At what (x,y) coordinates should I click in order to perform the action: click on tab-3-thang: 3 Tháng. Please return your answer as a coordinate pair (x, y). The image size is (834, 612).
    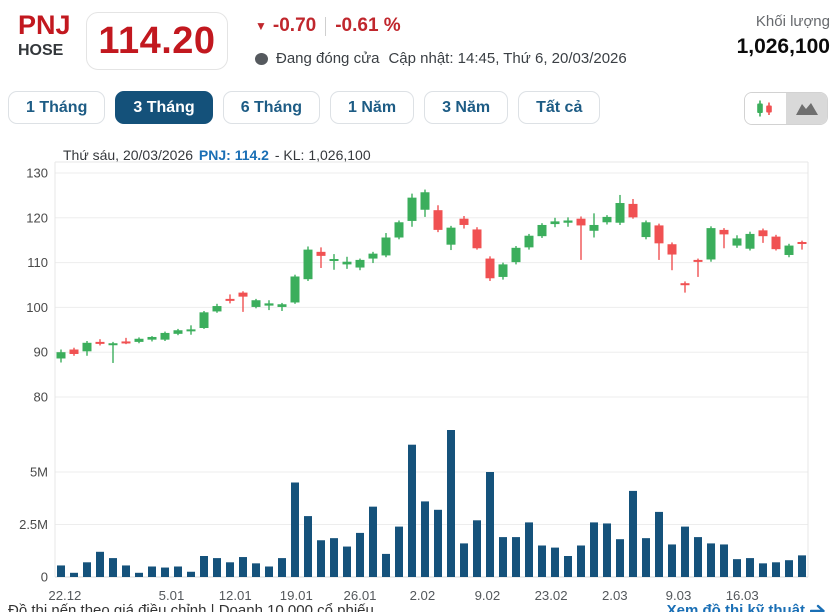
    Looking at the image, I should click on (164, 107).